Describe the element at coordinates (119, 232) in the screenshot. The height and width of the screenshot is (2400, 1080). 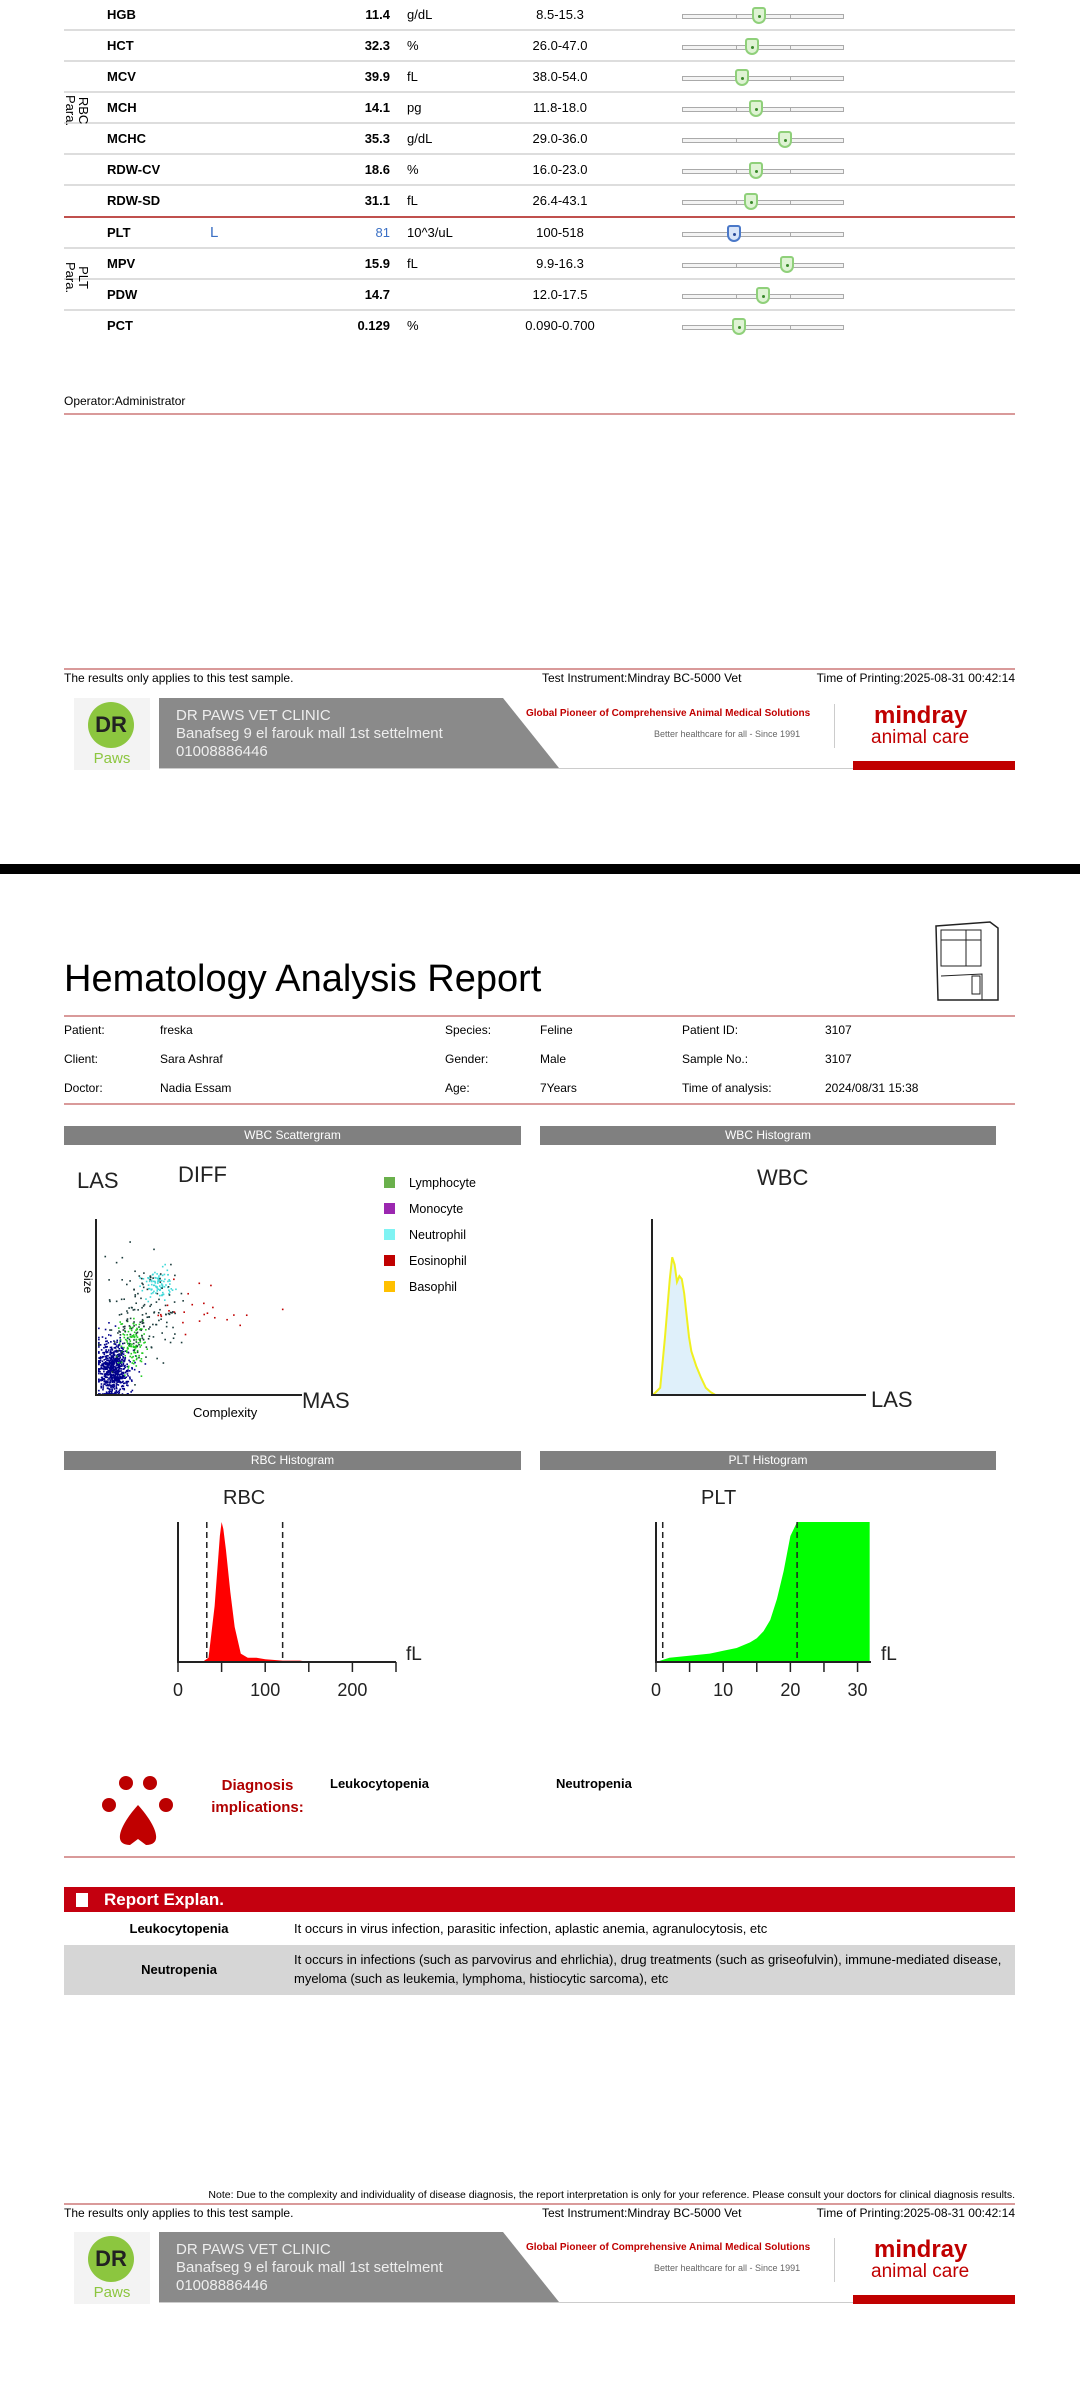
I see `param-name: PLT` at that location.